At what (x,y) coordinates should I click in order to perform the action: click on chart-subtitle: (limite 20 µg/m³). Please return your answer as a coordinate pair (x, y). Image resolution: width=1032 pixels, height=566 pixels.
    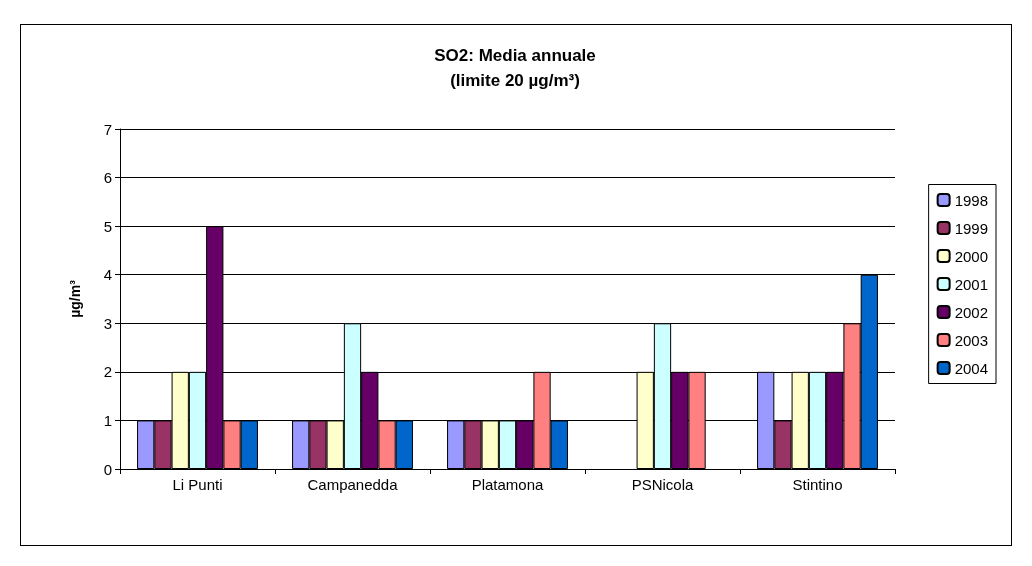
    Looking at the image, I should click on (515, 80).